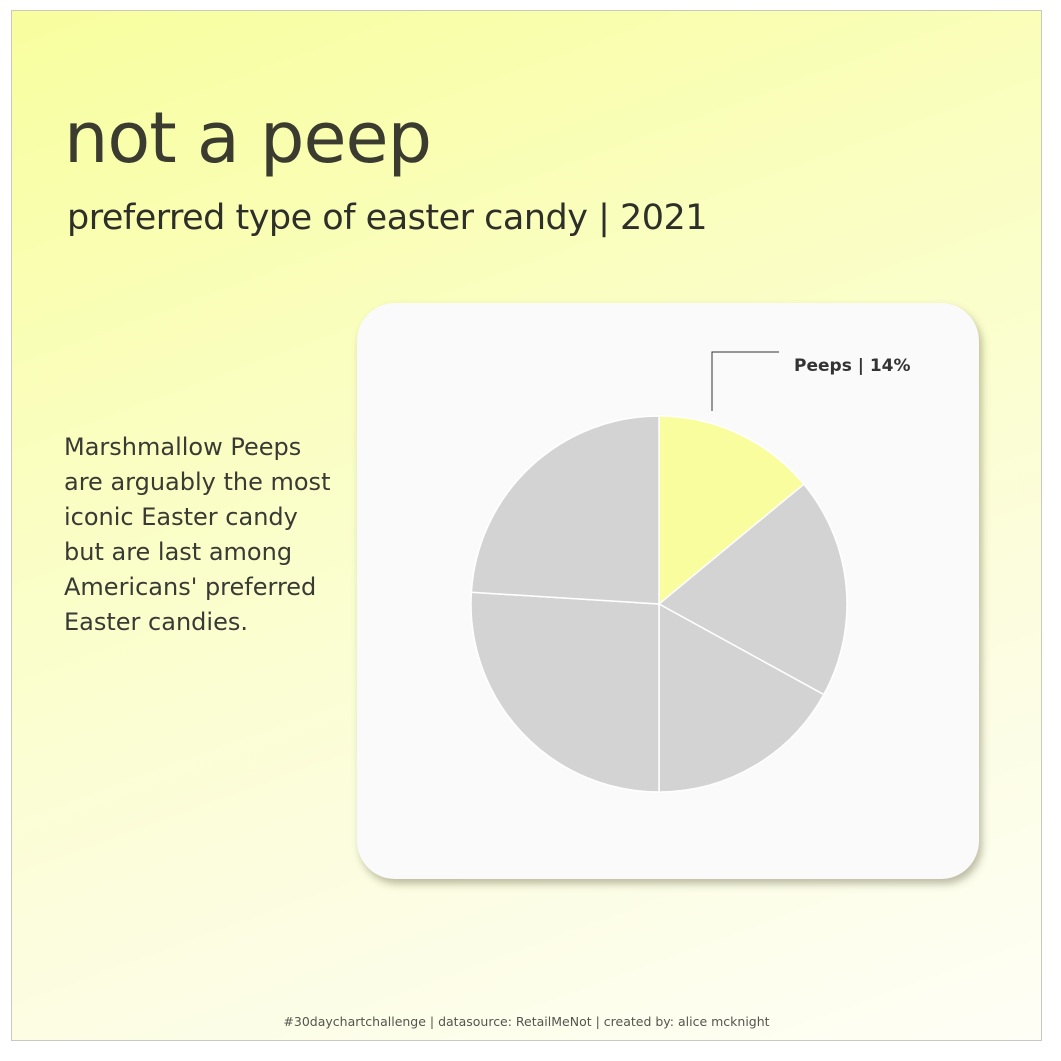 This screenshot has height=1061, width=1061. What do you see at coordinates (745, 381) in the screenshot?
I see `annotation-leader-line` at bounding box center [745, 381].